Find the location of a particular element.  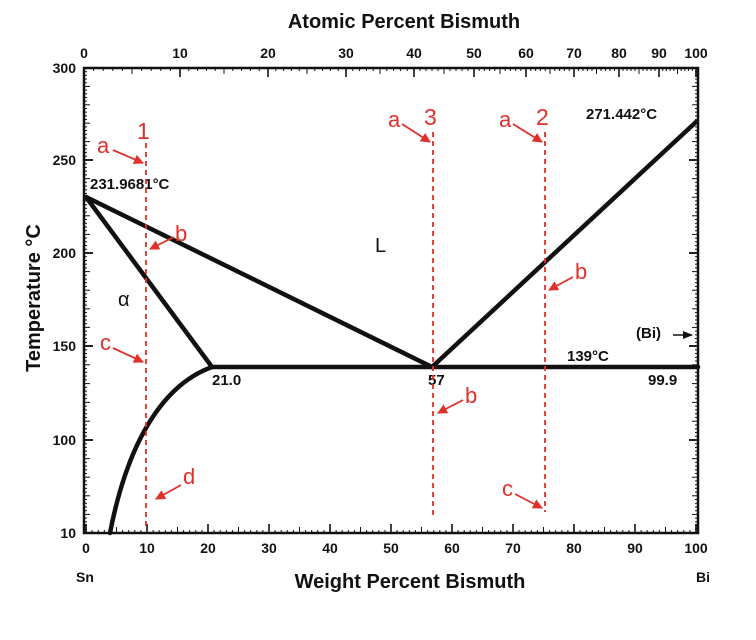

top-tick-label: 20 is located at coordinates (268, 53).